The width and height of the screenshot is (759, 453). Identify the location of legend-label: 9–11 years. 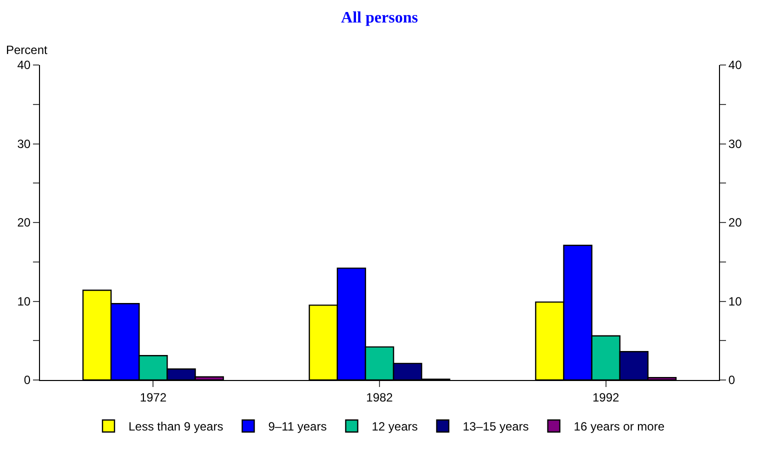
(297, 427).